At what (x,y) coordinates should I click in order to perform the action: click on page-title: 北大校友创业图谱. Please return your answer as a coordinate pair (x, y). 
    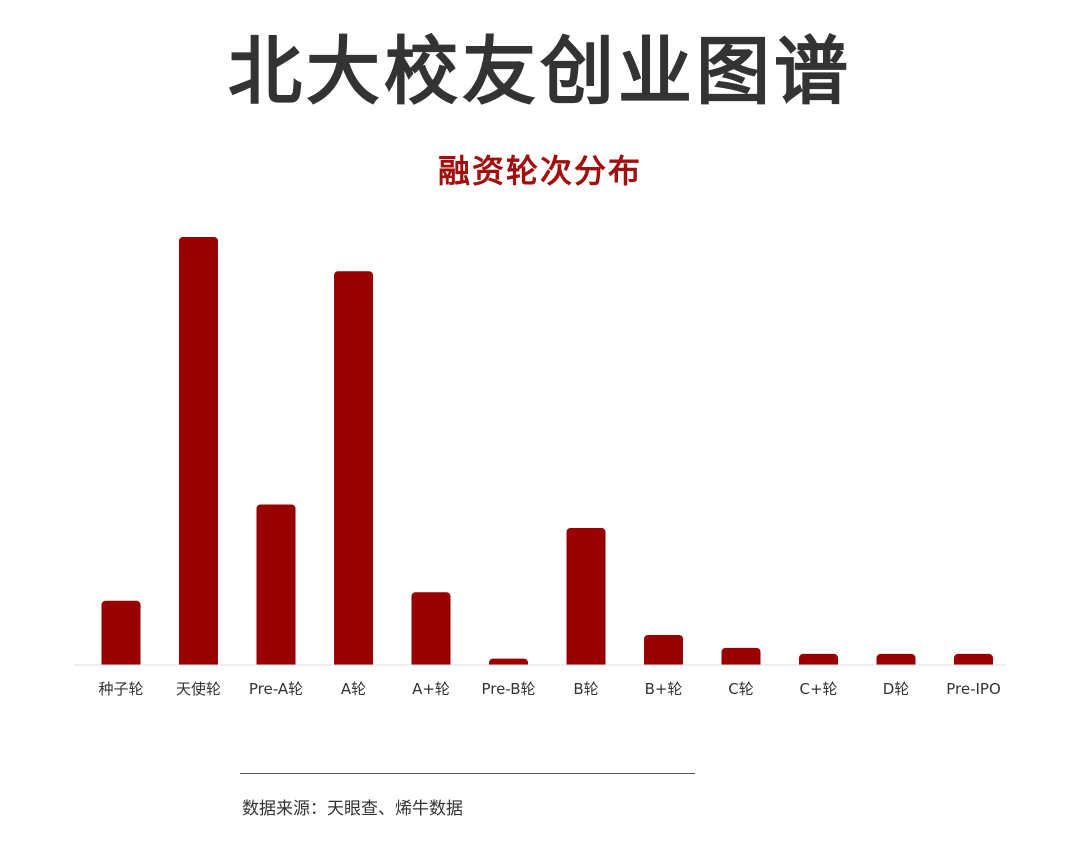
    Looking at the image, I should click on (540, 72).